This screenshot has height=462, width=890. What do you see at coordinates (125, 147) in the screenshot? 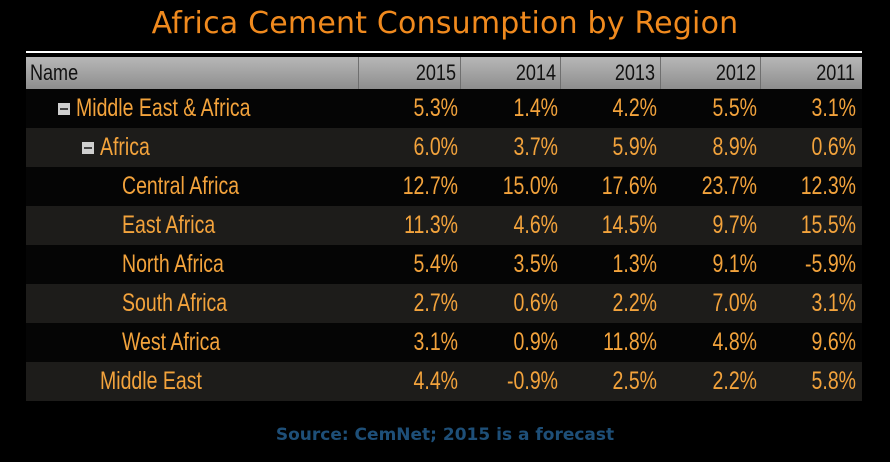
I see `row-label: Africa` at bounding box center [125, 147].